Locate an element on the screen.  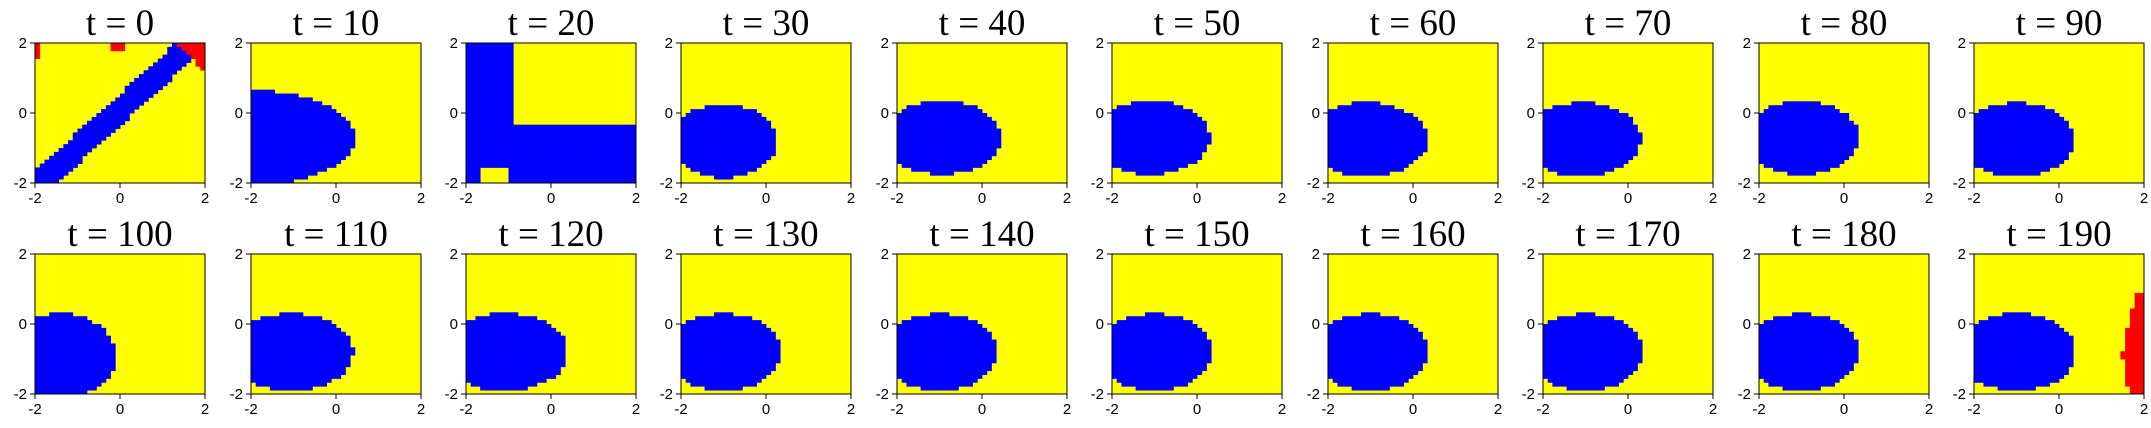
y-tick-label: 2 is located at coordinates (669, 43).